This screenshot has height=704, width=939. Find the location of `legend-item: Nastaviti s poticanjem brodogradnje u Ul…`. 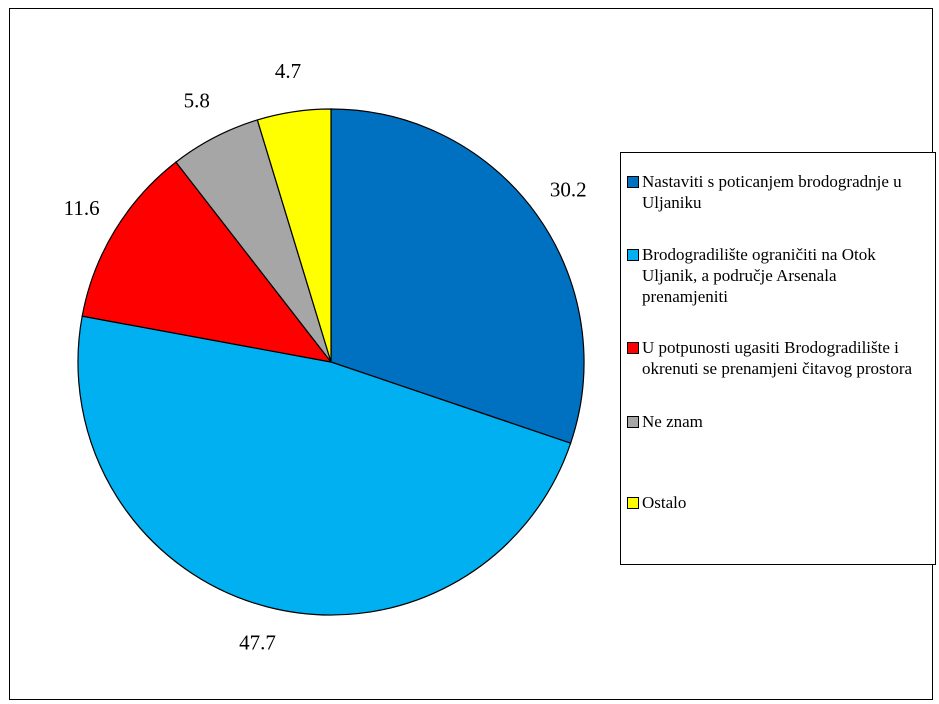

legend-item: Nastaviti s poticanjem brodogradnje u Ul… is located at coordinates (772, 192).